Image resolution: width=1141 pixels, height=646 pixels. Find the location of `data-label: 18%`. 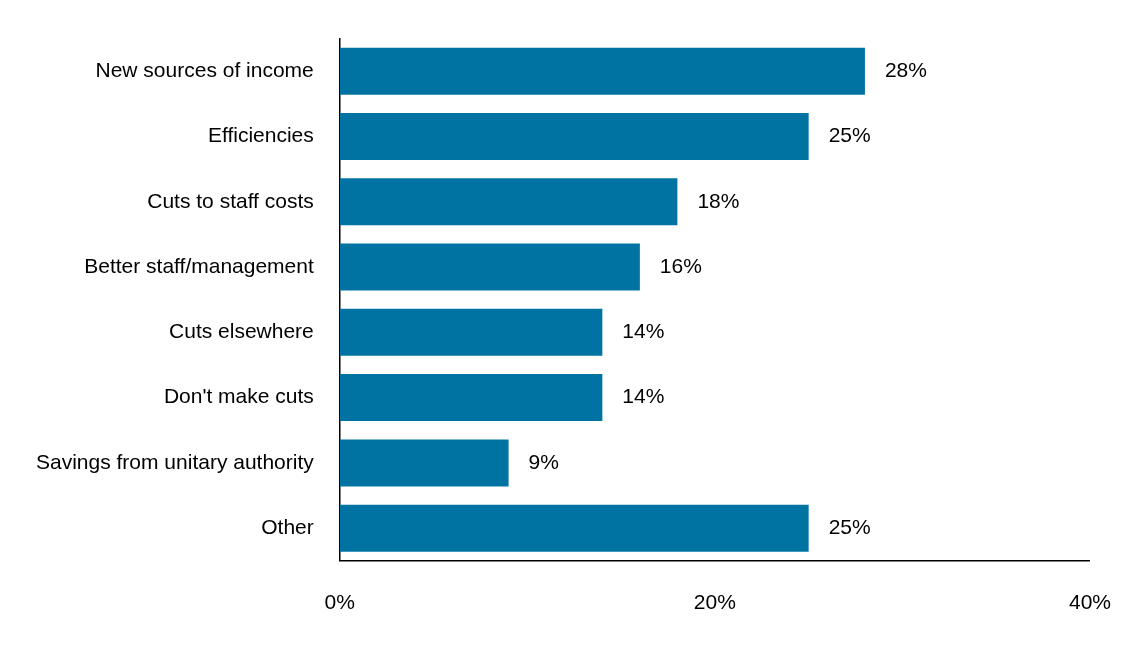

data-label: 18% is located at coordinates (718, 200).